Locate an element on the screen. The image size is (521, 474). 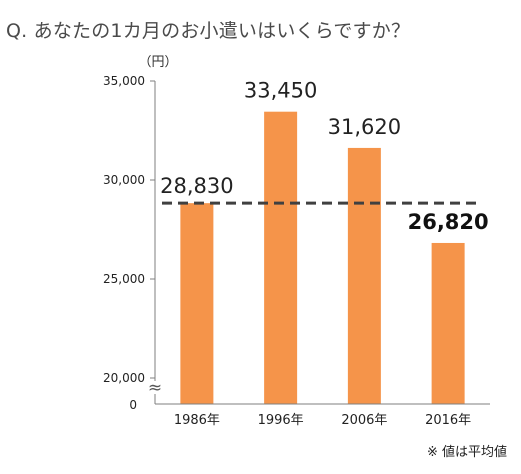
y-tick-label: 20,000 is located at coordinates (124, 378).